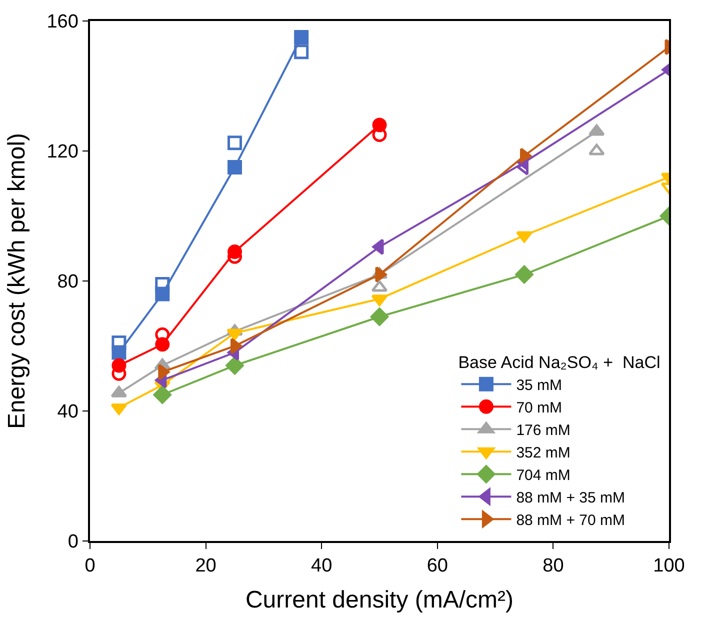 The image size is (709, 620). I want to click on x-tick-label: 20, so click(205, 566).